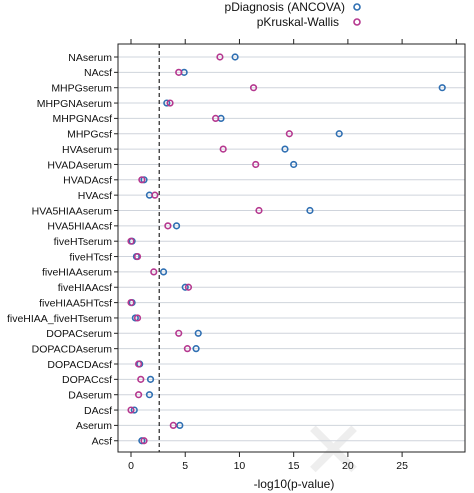  Describe the element at coordinates (168, 226) in the screenshot. I see `point-kruskal-HVA5HIAAcsf` at that location.